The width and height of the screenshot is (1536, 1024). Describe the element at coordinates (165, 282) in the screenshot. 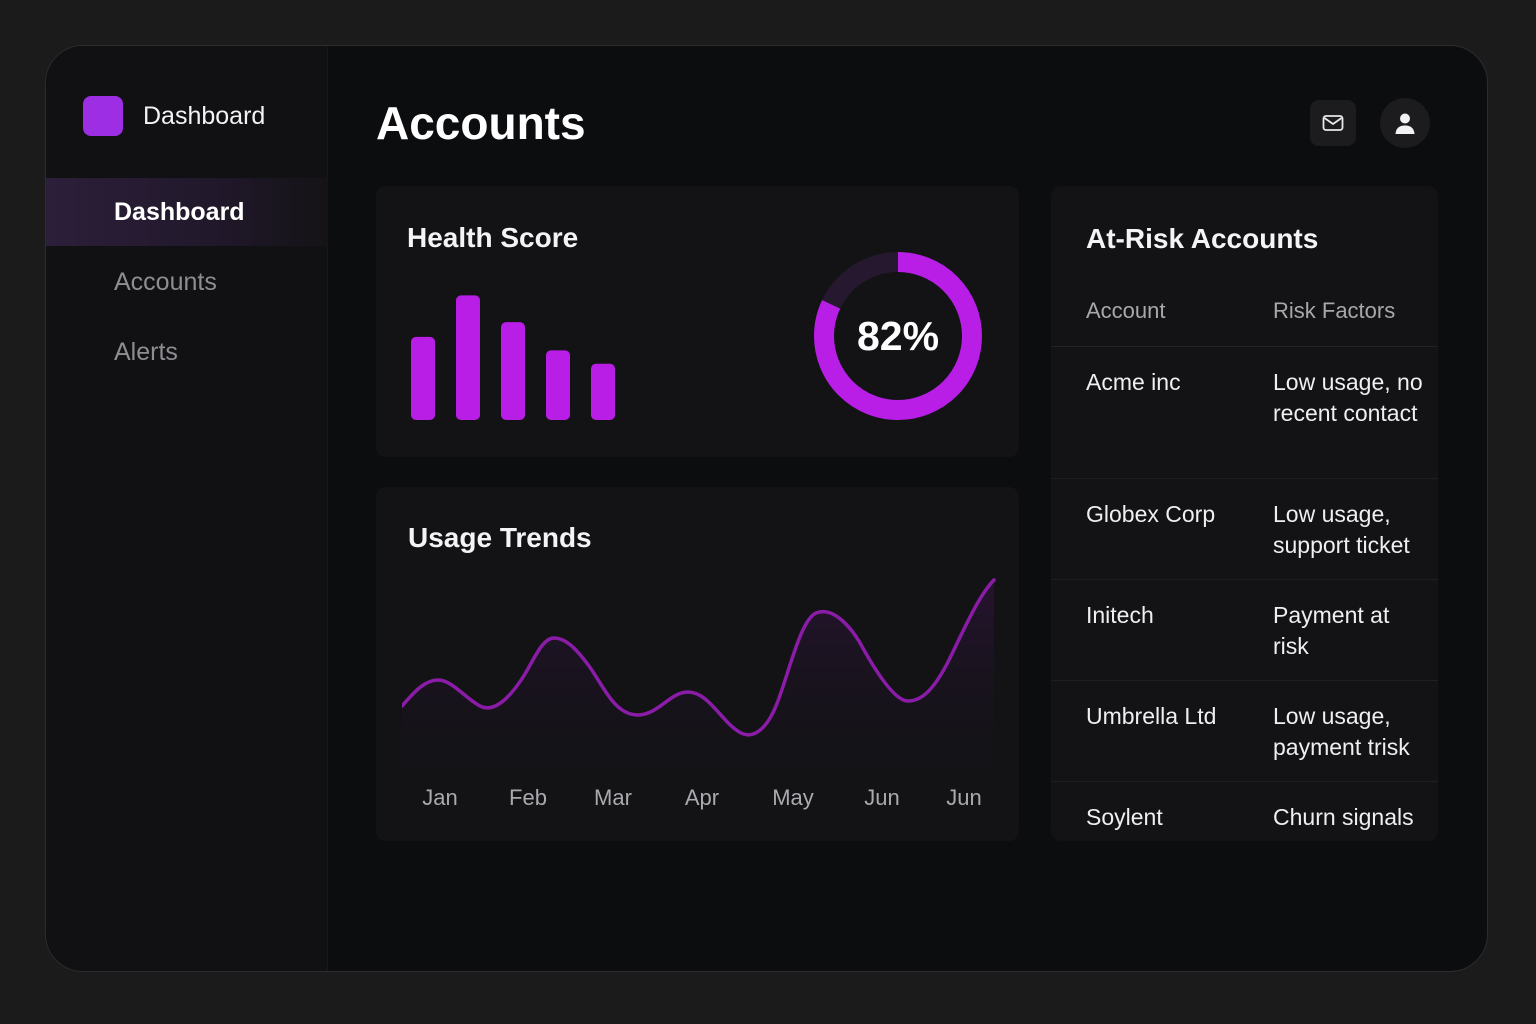

I see `sidebar-item-accounts: Accounts` at that location.